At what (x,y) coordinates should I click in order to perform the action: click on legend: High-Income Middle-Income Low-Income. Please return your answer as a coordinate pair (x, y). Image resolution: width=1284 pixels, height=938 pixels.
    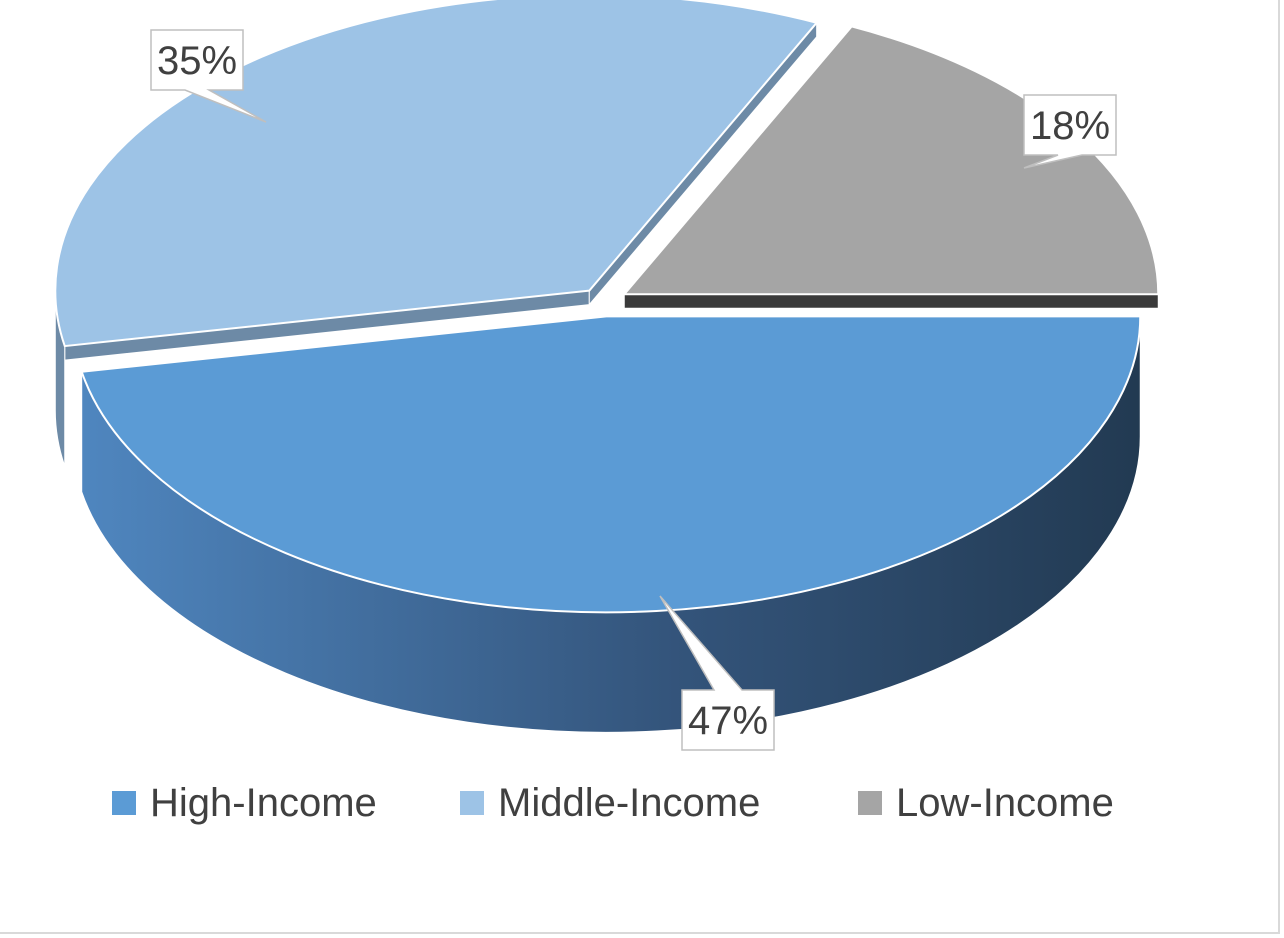
    Looking at the image, I should click on (642, 803).